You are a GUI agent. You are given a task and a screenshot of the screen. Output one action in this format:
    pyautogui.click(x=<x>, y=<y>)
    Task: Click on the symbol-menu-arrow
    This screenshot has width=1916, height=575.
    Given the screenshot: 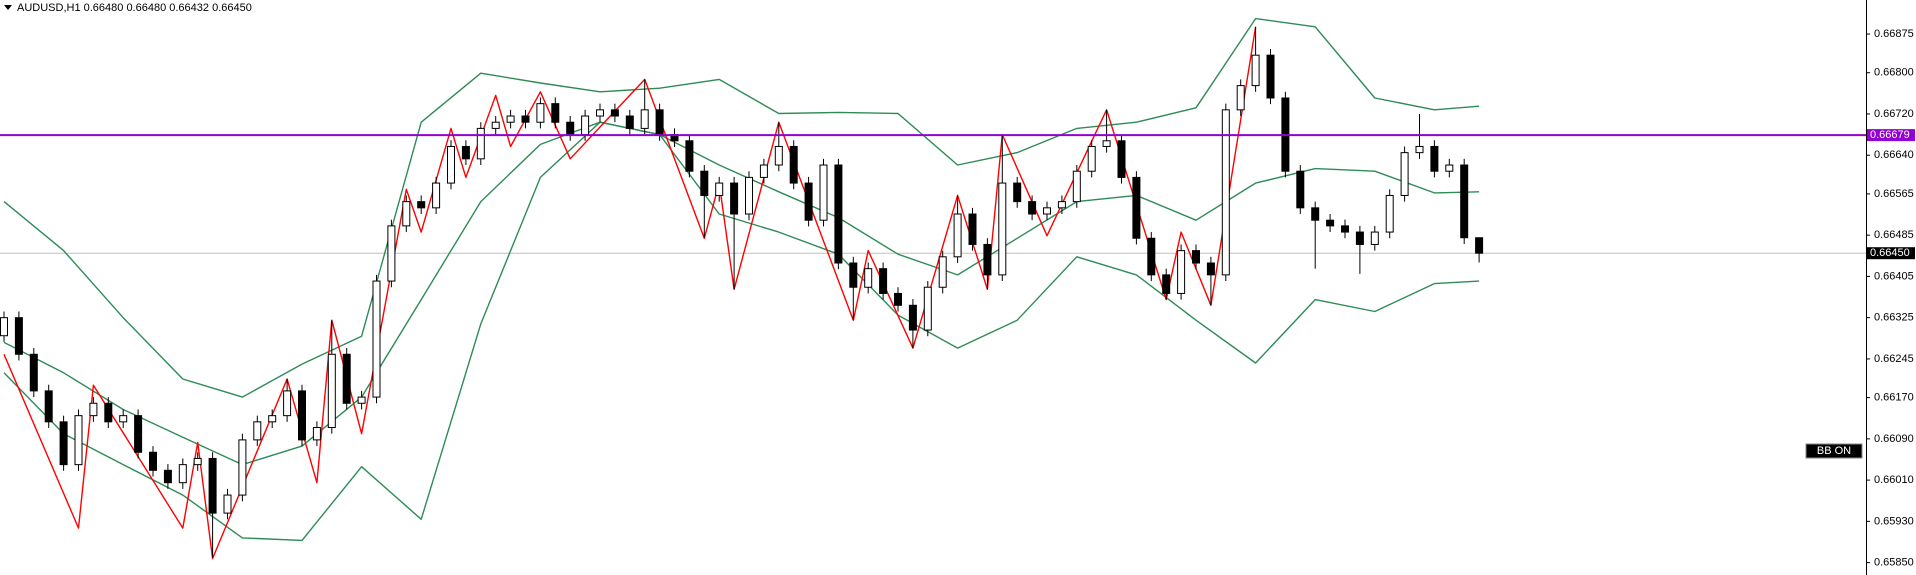 What is the action you would take?
    pyautogui.click(x=8, y=7)
    